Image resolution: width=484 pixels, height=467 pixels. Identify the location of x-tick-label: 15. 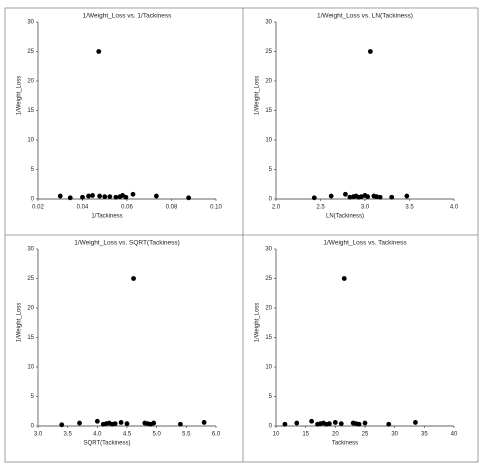
(305, 435).